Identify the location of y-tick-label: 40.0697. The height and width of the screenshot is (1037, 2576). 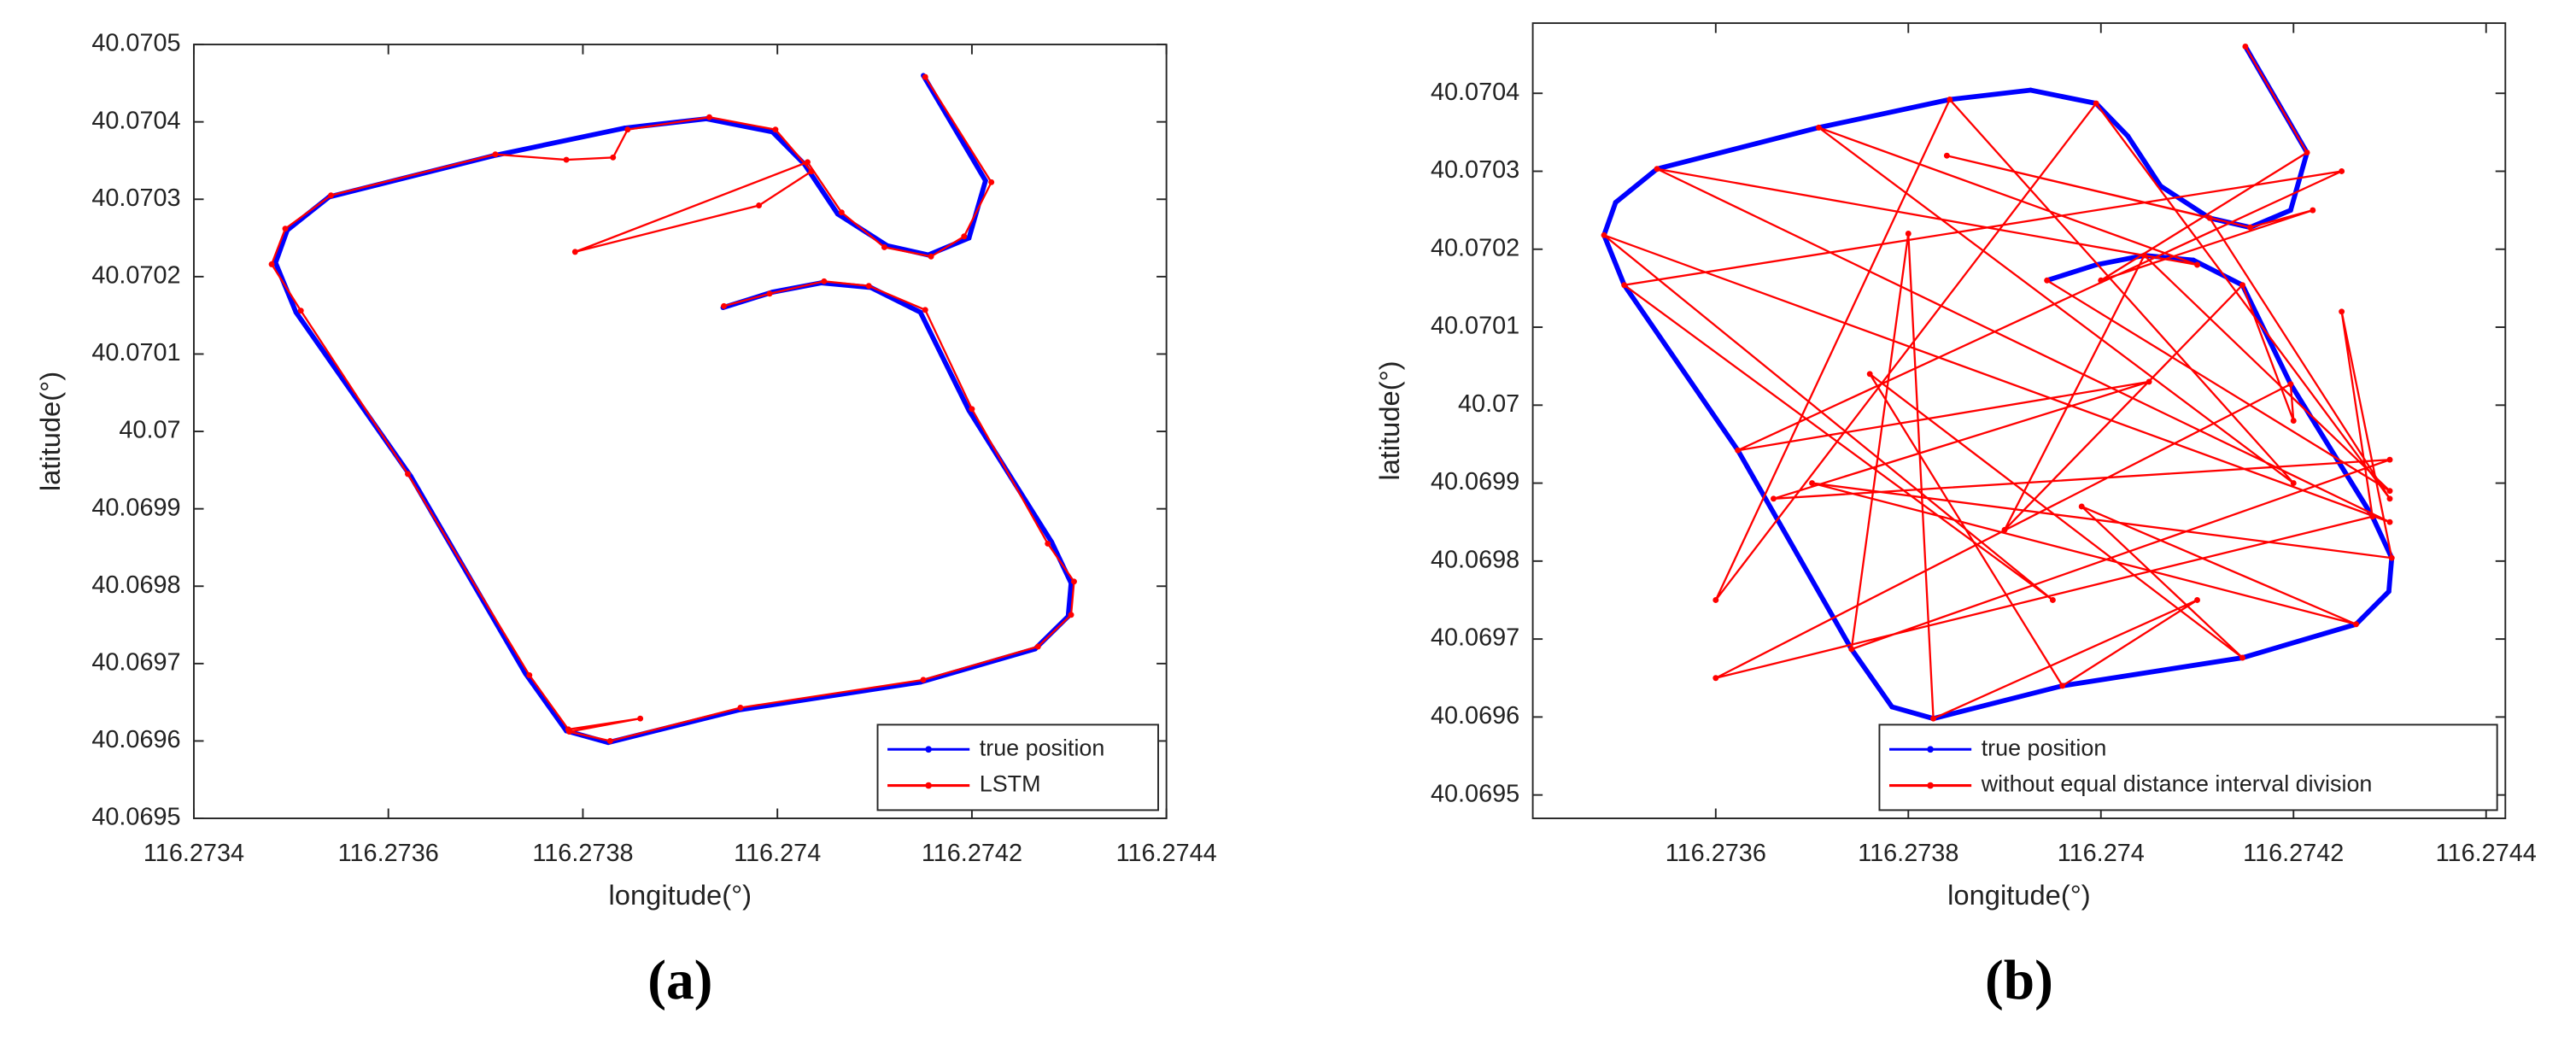
(135, 662).